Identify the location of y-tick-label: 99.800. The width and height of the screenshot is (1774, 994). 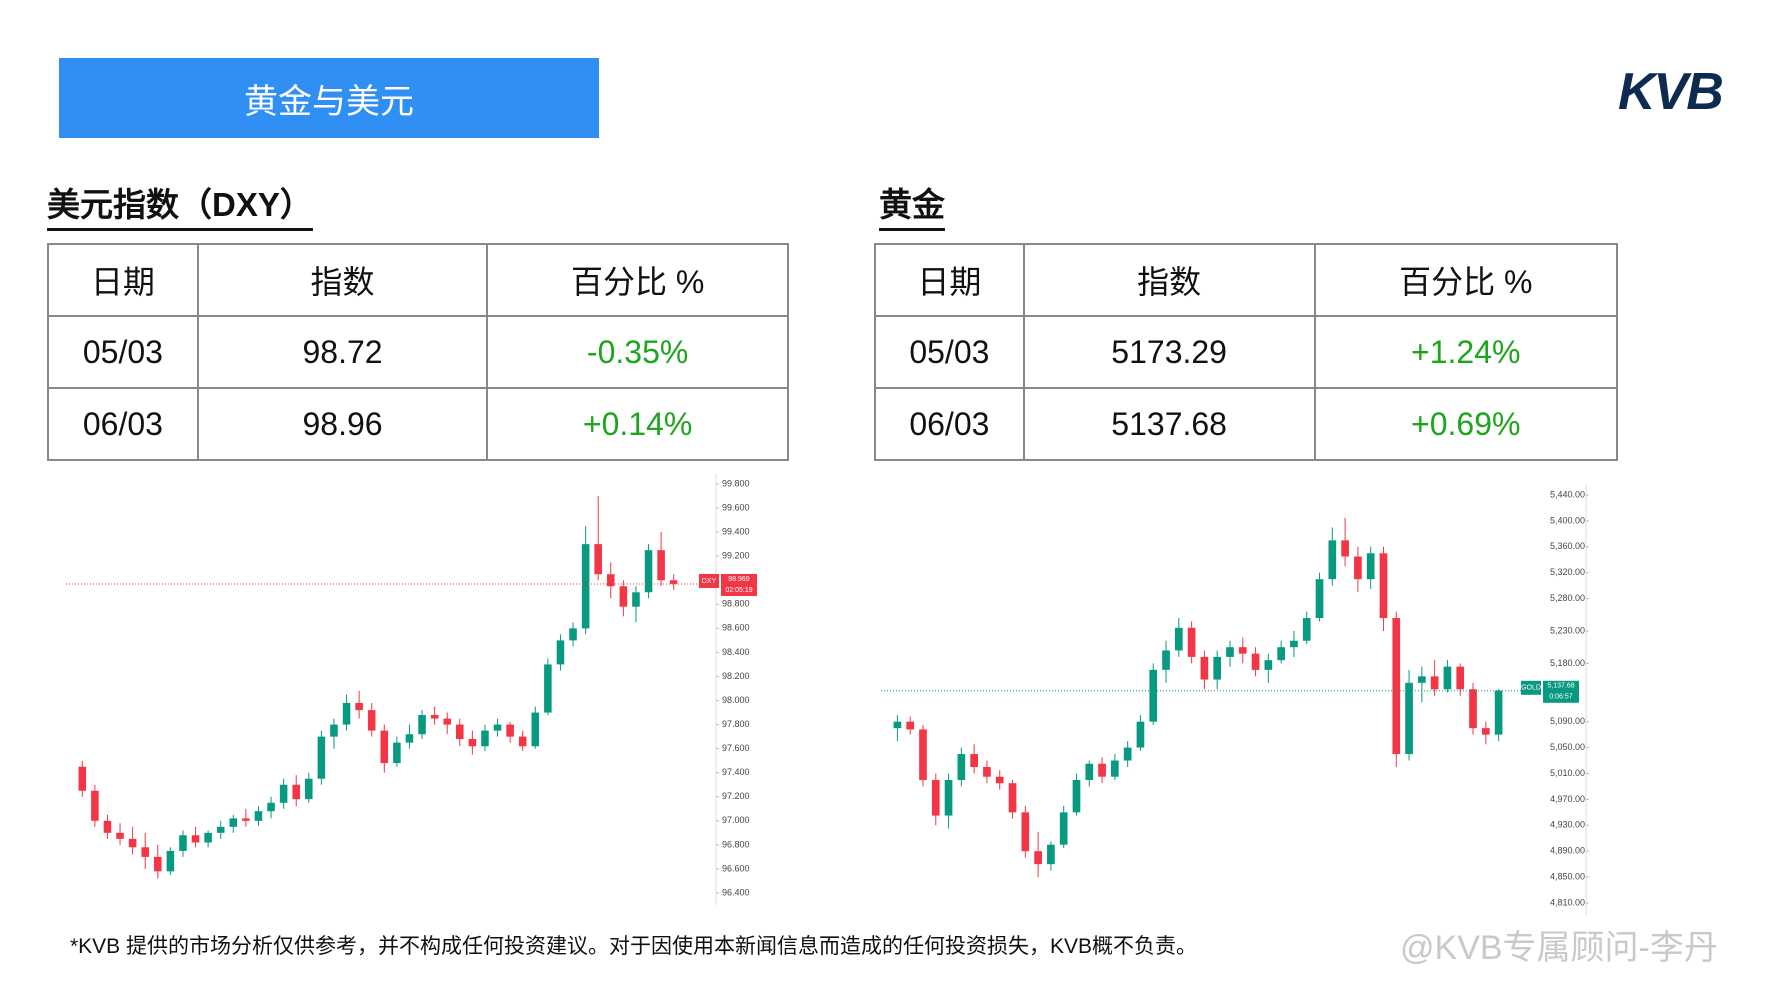
(736, 483).